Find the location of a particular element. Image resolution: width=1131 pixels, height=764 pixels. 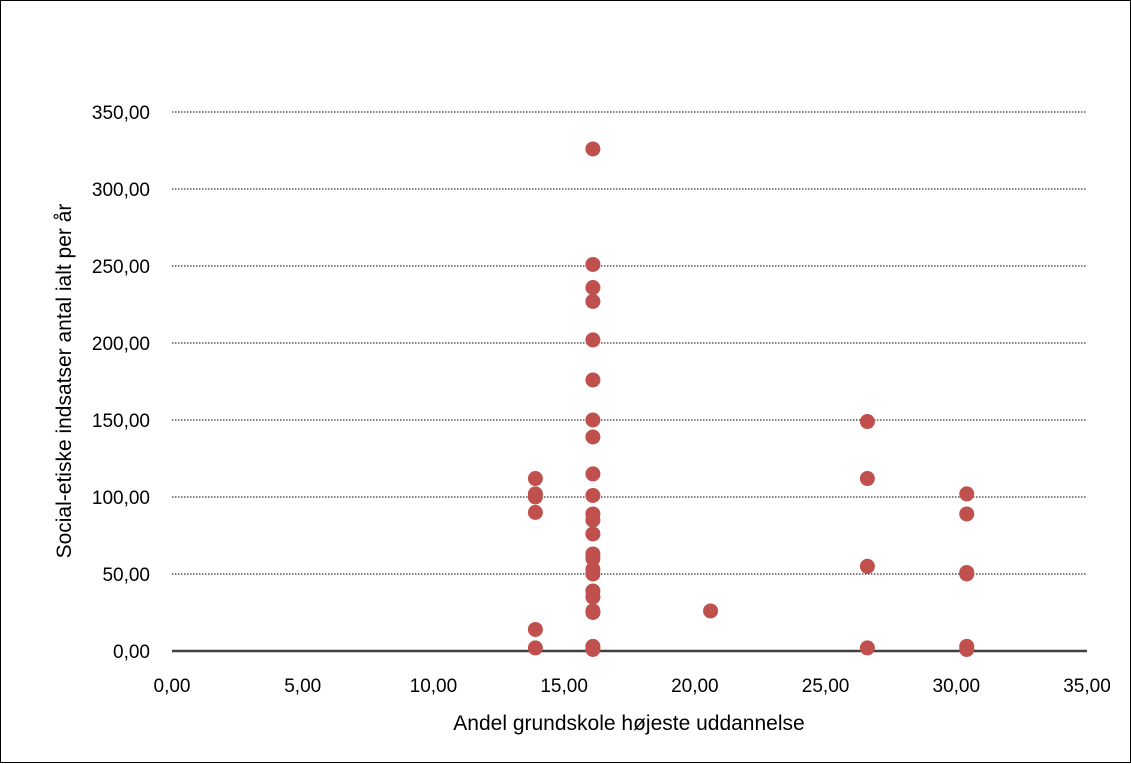

x-axis-title: Andel grundskole højeste uddannelse is located at coordinates (628, 723).